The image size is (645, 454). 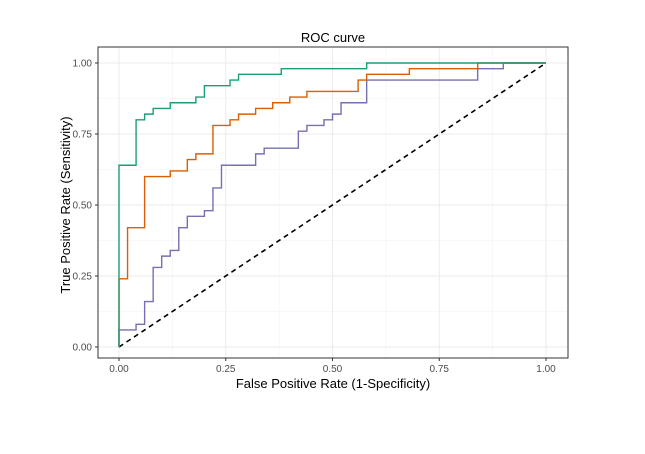 I want to click on y-tick-label: 0.25, so click(x=83, y=277).